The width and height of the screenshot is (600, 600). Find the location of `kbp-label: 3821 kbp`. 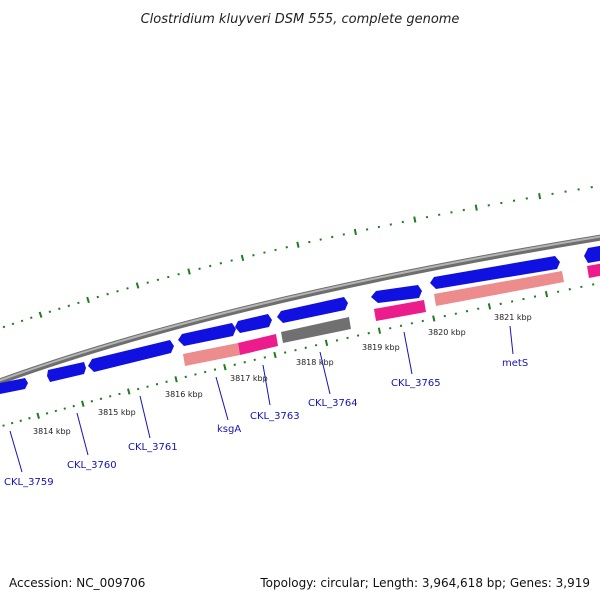

kbp-label: 3821 kbp is located at coordinates (513, 317).